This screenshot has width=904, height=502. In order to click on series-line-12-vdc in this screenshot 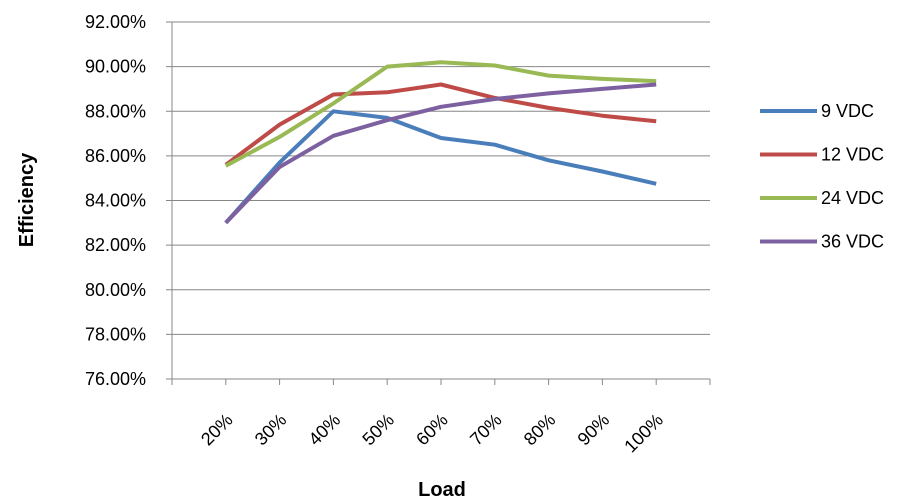, I will do `click(440, 124)`.